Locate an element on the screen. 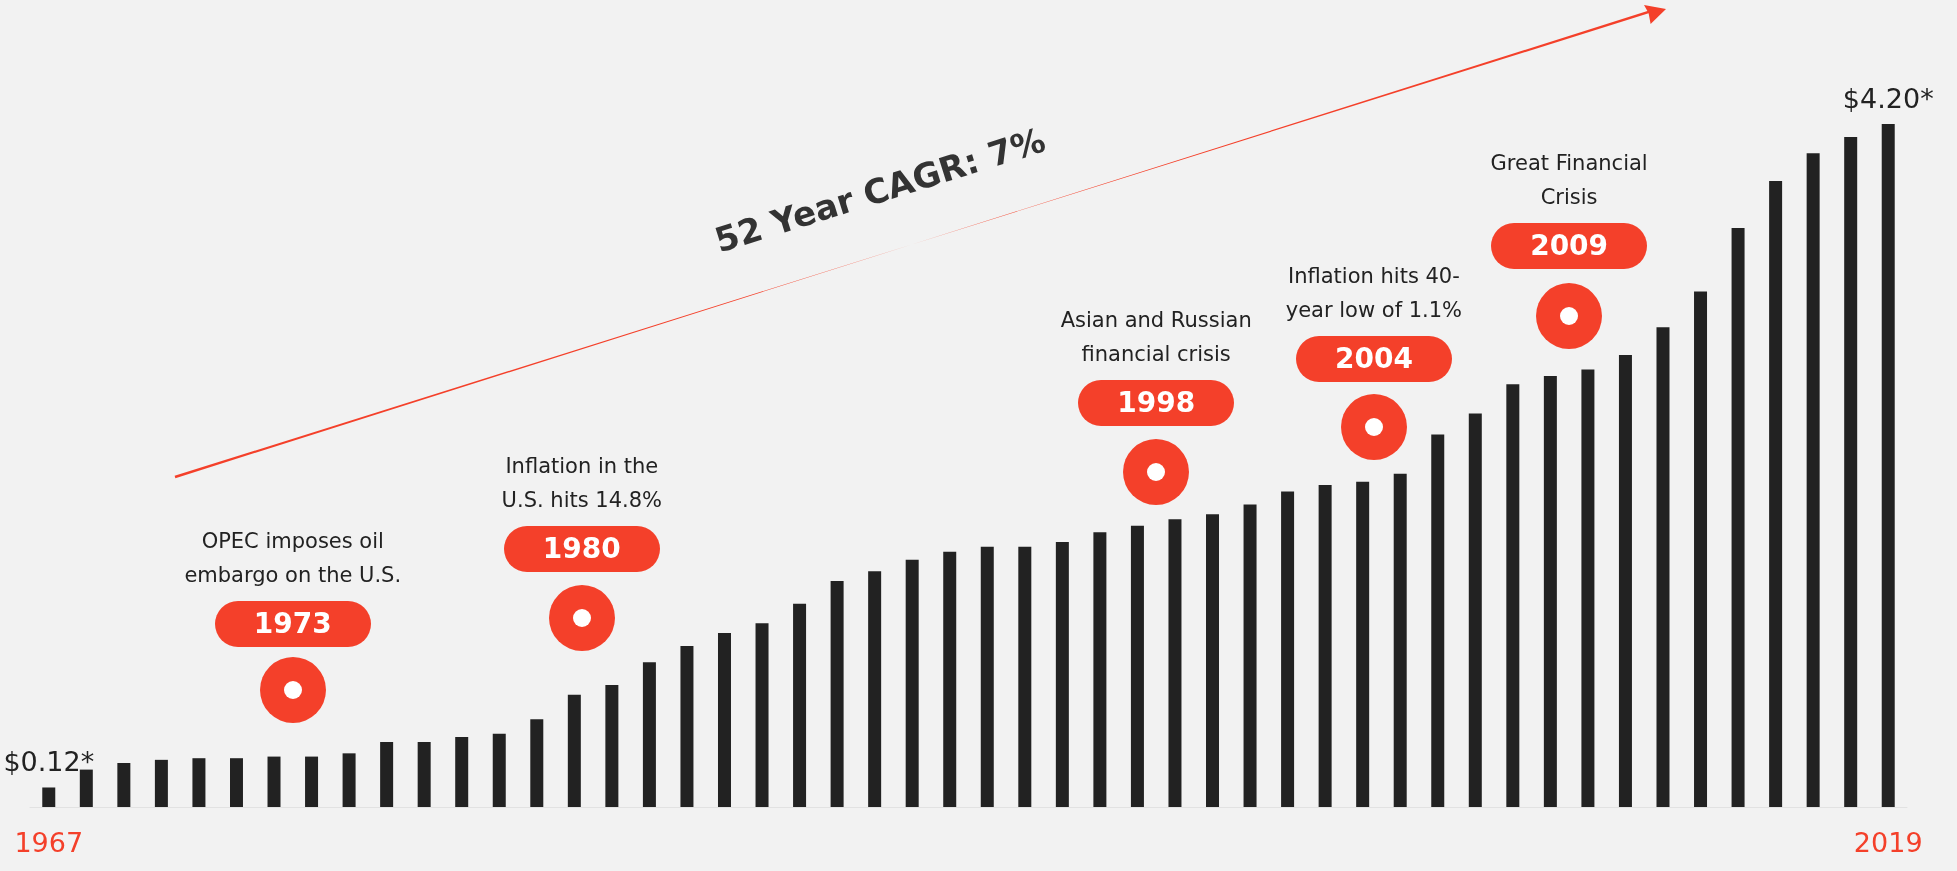 This screenshot has height=871, width=1957. annotation: 1980 is located at coordinates (581, 549).